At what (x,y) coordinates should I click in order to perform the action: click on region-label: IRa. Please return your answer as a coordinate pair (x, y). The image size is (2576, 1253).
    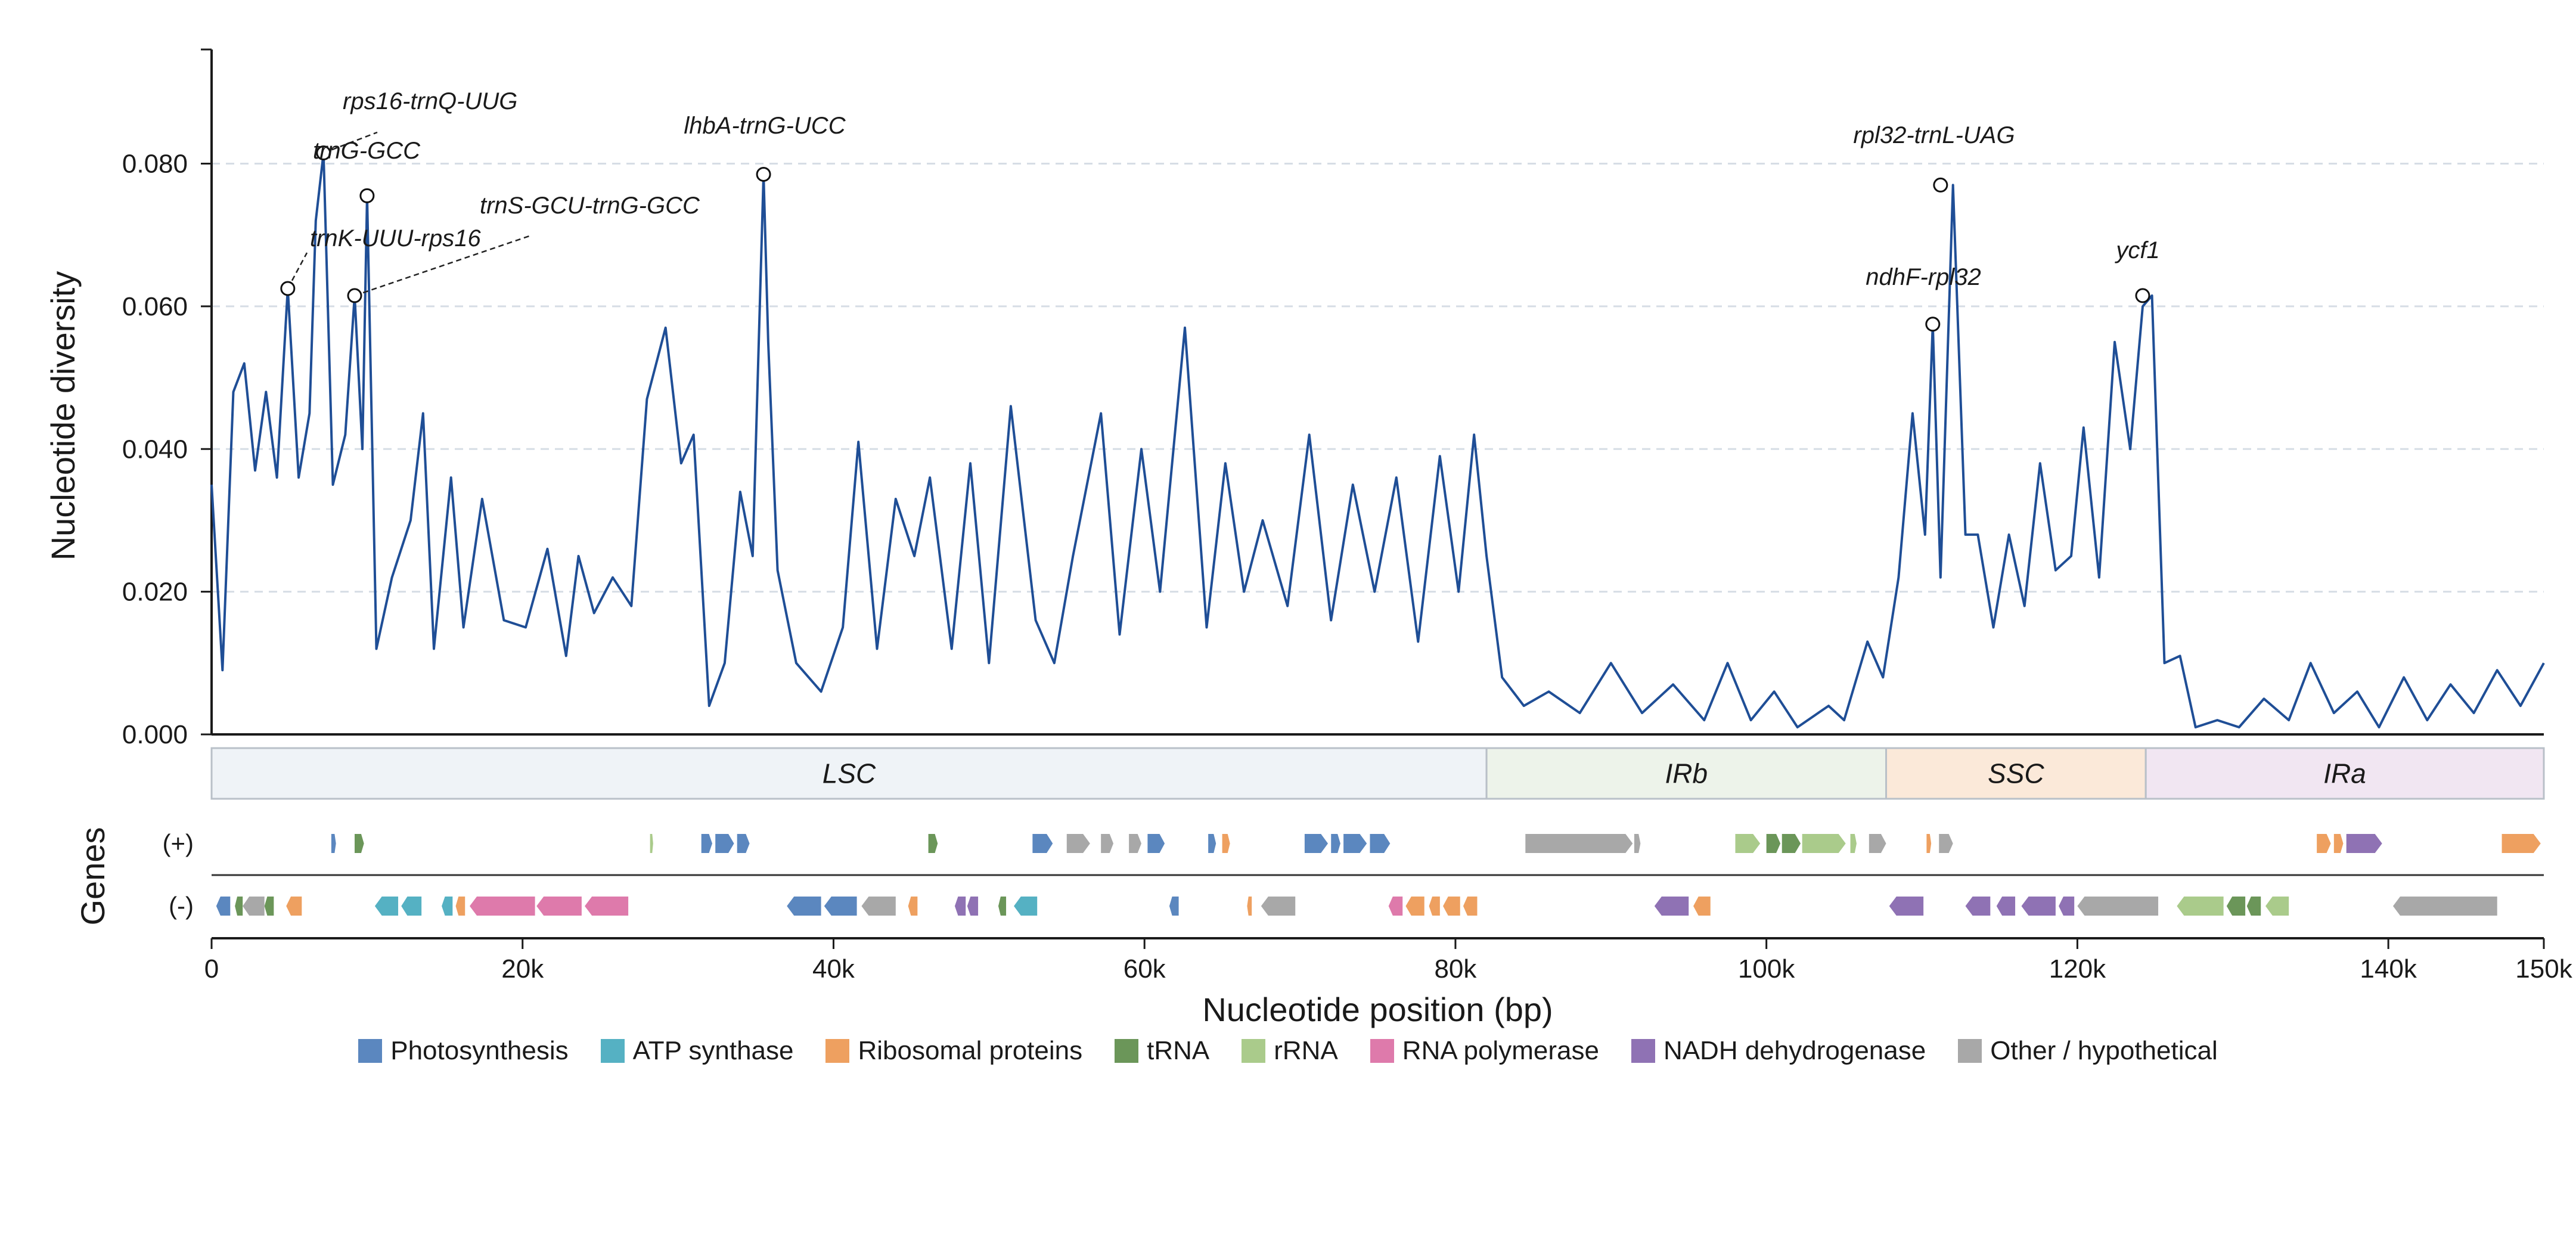
    Looking at the image, I should click on (2344, 773).